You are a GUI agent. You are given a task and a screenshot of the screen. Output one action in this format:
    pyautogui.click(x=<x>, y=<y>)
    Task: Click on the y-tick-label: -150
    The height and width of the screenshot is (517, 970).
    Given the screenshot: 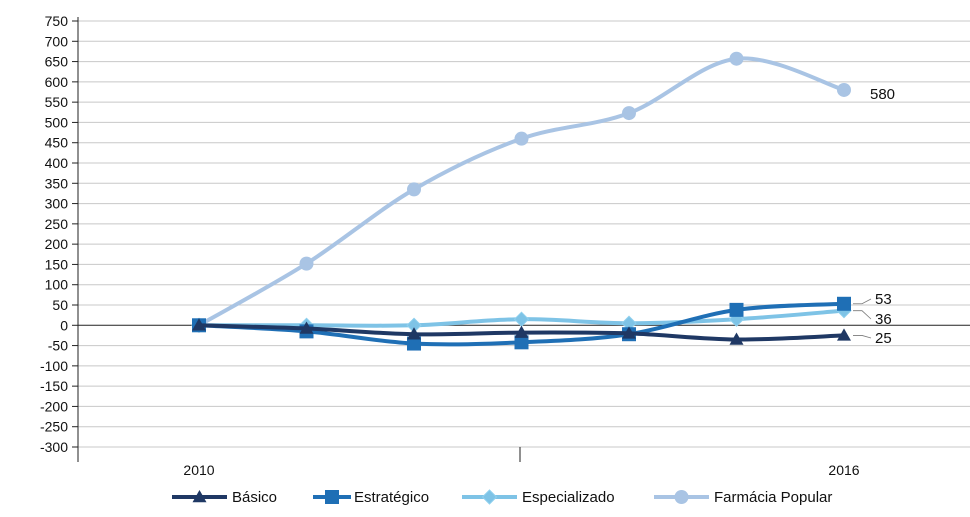 What is the action you would take?
    pyautogui.click(x=54, y=386)
    